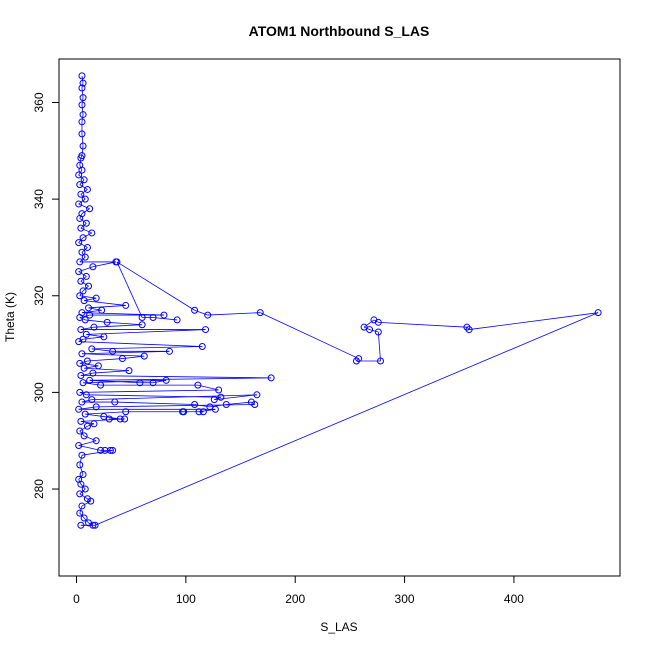 The width and height of the screenshot is (650, 650). I want to click on x-axis: 0 100 200 300 400, so click(298, 590).